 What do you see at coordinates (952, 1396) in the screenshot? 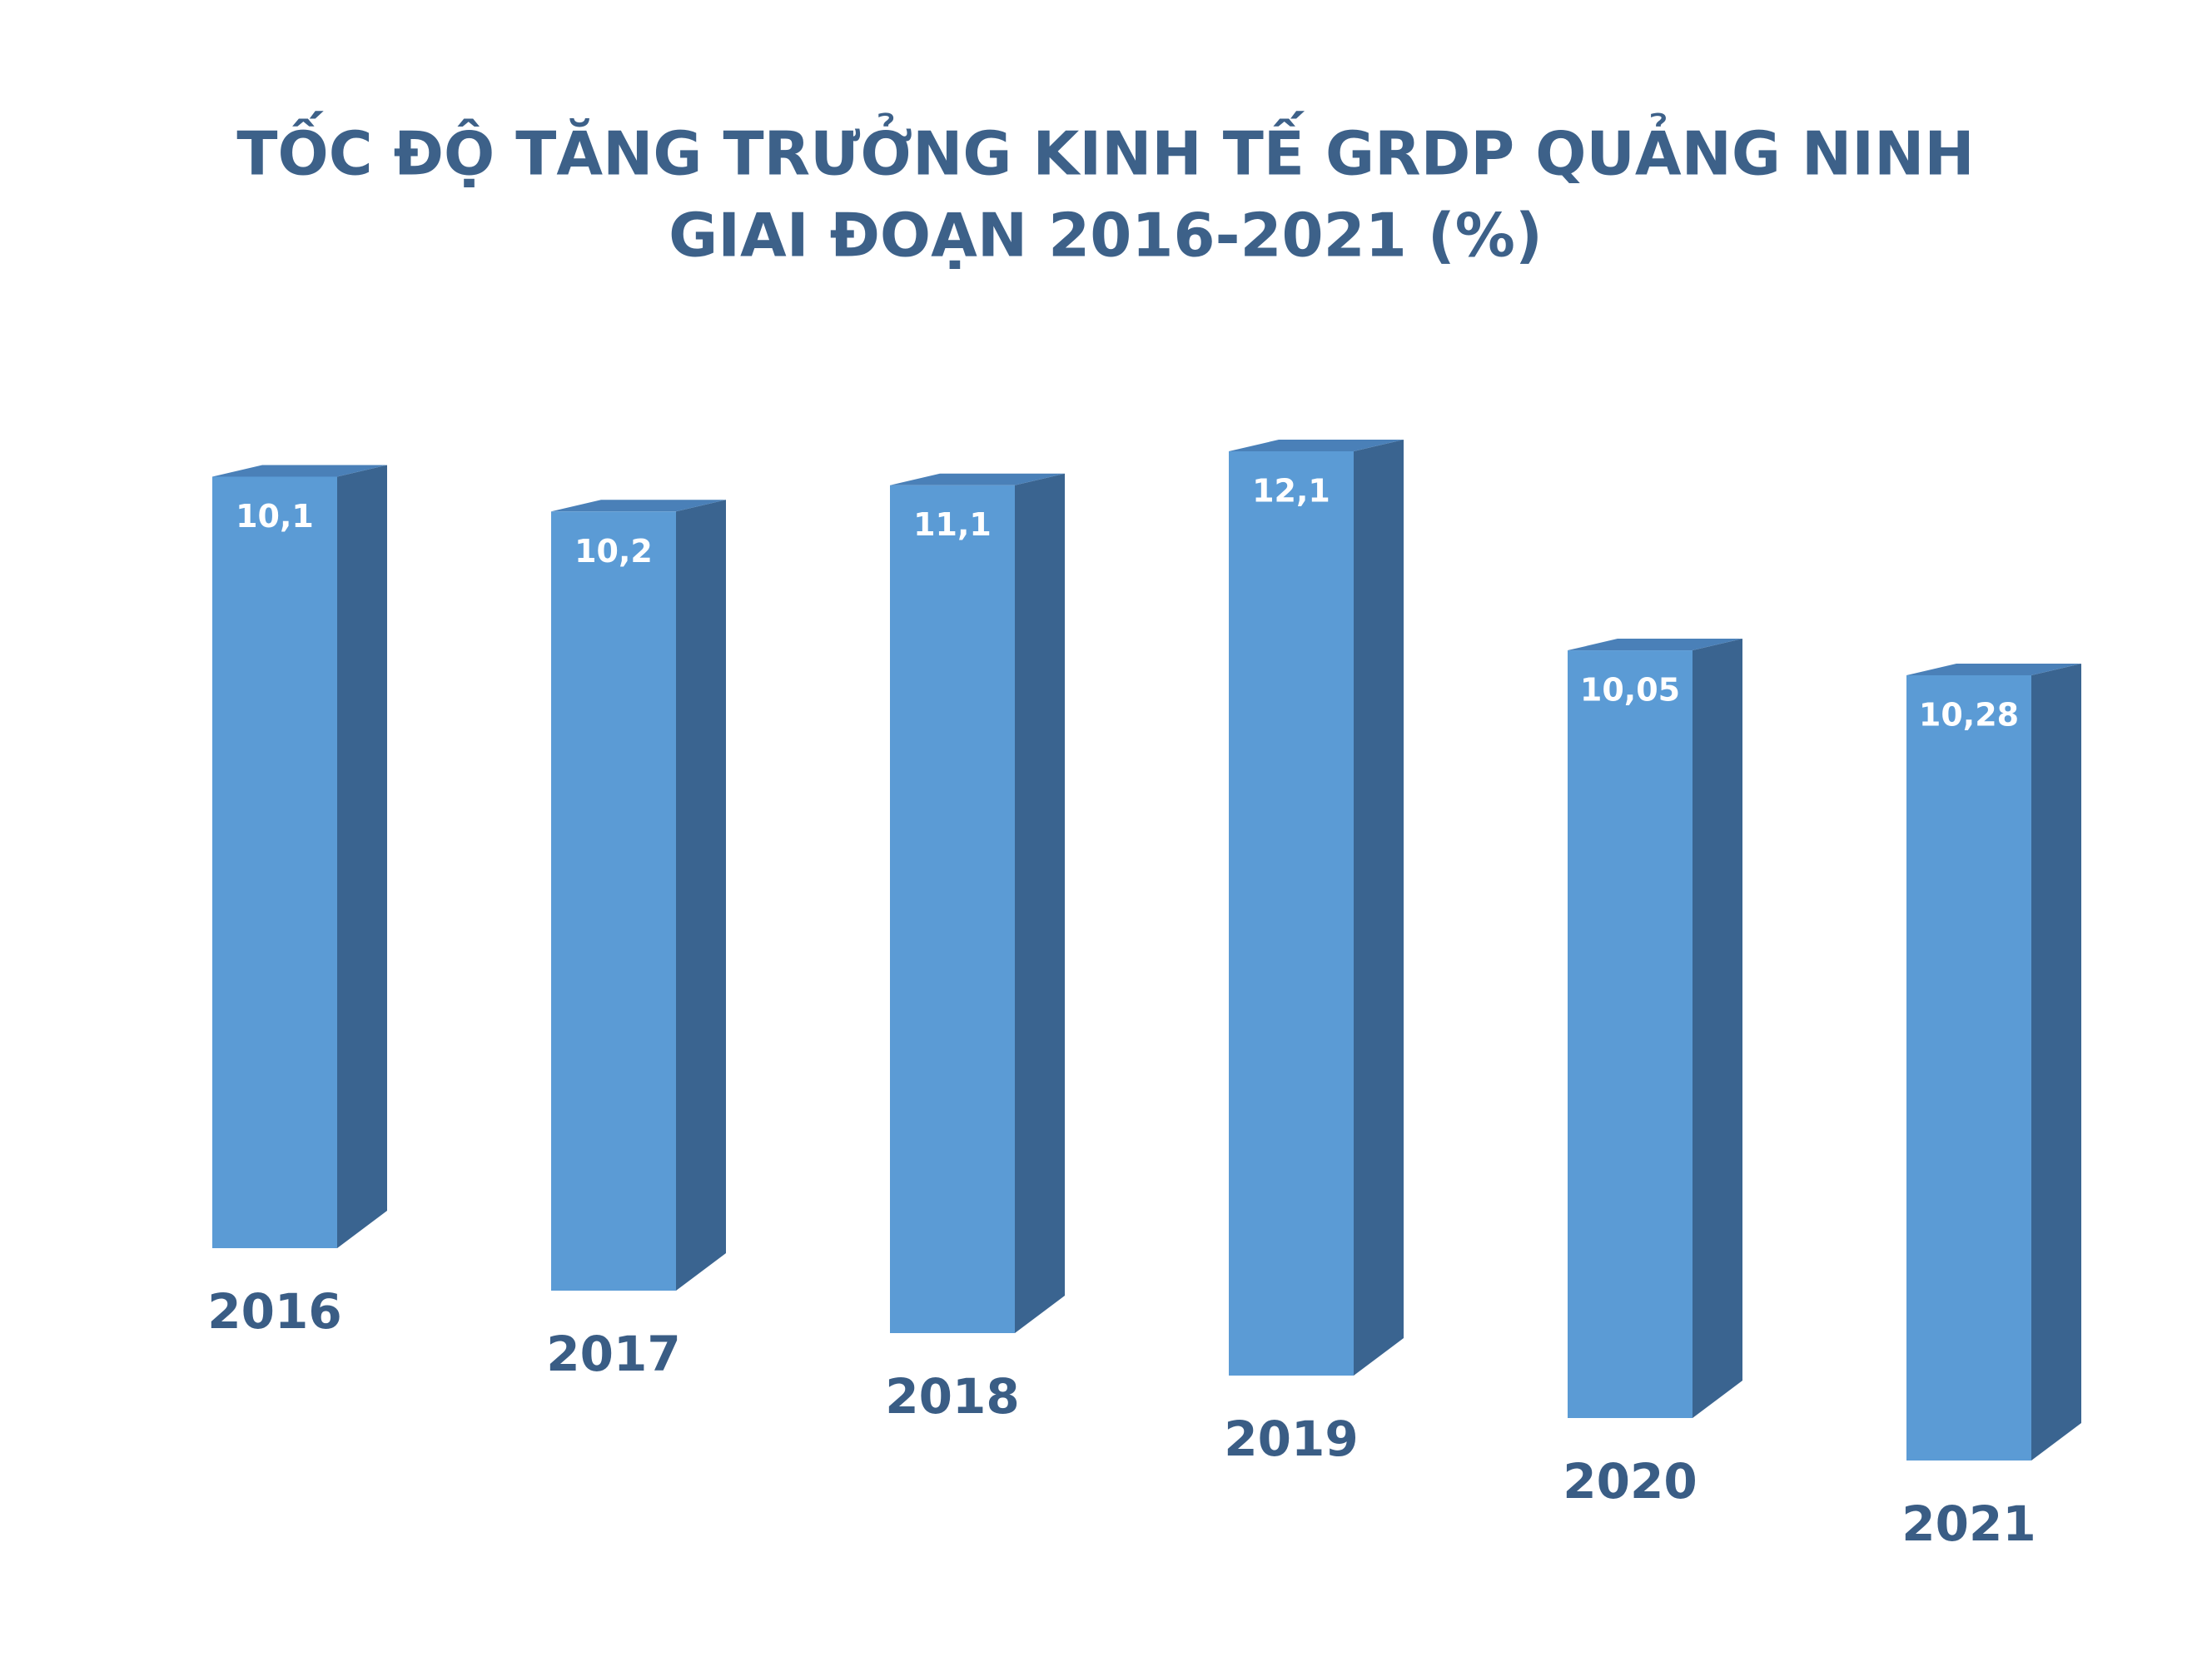
I see `x-tick-label: 2018` at bounding box center [952, 1396].